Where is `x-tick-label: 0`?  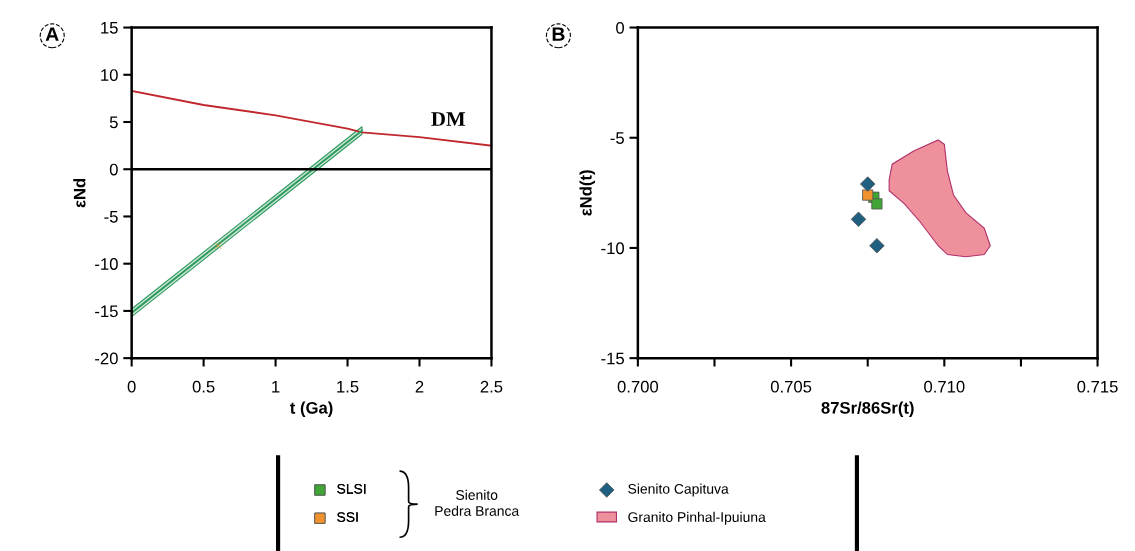
x-tick-label: 0 is located at coordinates (131, 386).